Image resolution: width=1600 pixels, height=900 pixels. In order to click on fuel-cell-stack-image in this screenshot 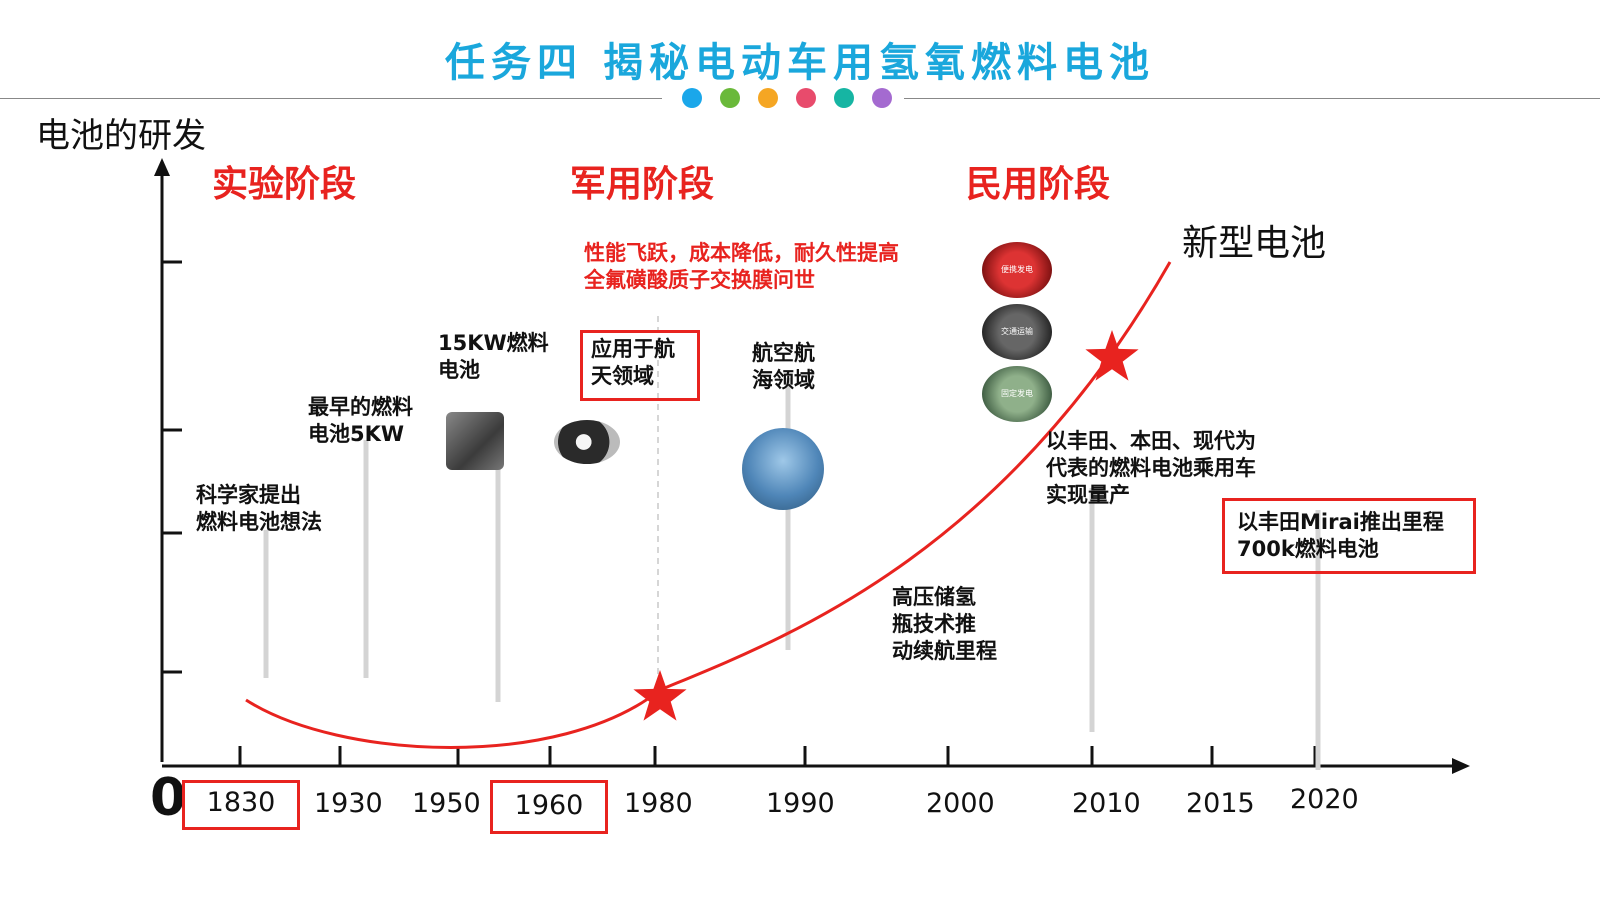, I will do `click(475, 441)`.